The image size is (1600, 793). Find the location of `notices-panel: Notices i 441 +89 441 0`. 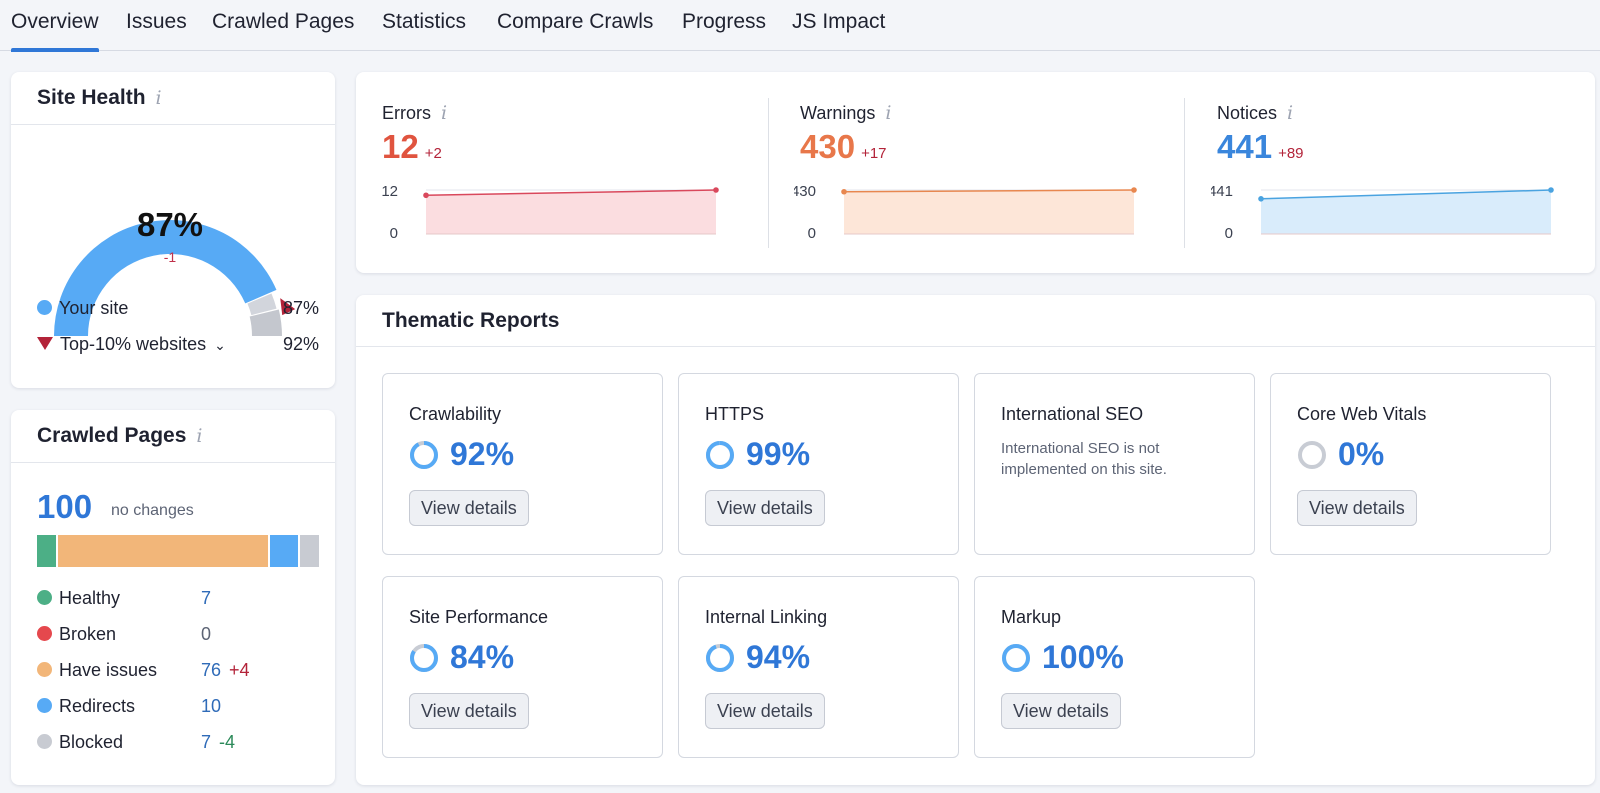

notices-panel: Notices i 441 +89 441 0 is located at coordinates (1391, 172).